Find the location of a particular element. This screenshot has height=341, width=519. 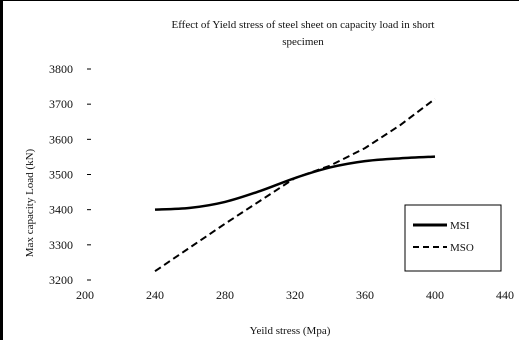

y-axis-ticks: 3200 3300 3400 3500 3600 3700 3800 is located at coordinates (70, 174).